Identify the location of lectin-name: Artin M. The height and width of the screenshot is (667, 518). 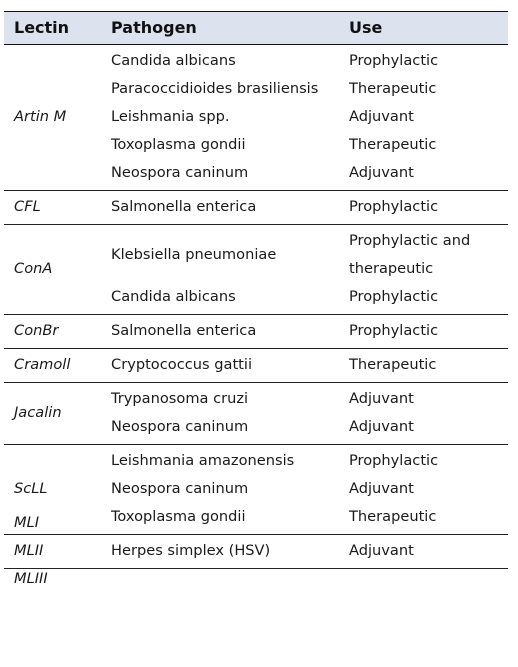
(40, 116).